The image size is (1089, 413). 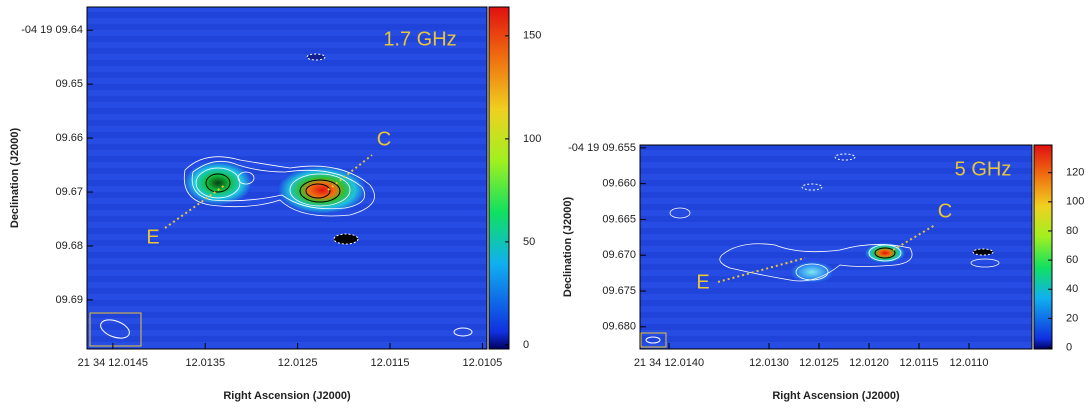 I want to click on y-tick-label: 09.67, so click(x=69, y=192).